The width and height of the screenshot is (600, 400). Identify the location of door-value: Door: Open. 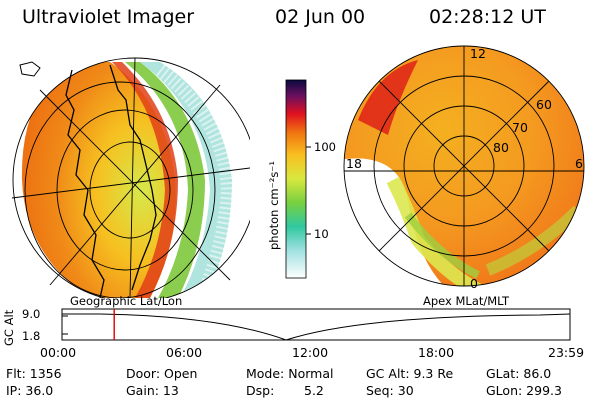
(162, 373).